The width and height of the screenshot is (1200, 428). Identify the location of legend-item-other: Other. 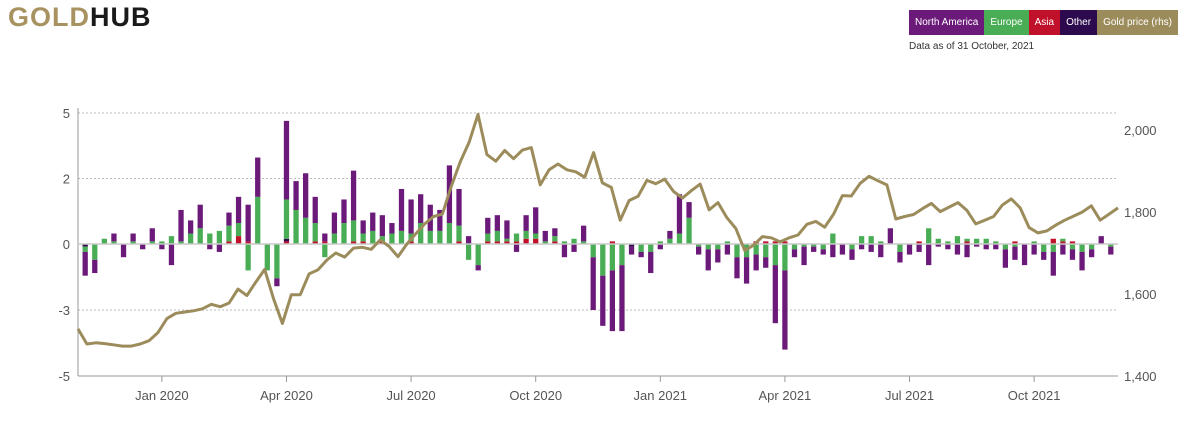
(1079, 22).